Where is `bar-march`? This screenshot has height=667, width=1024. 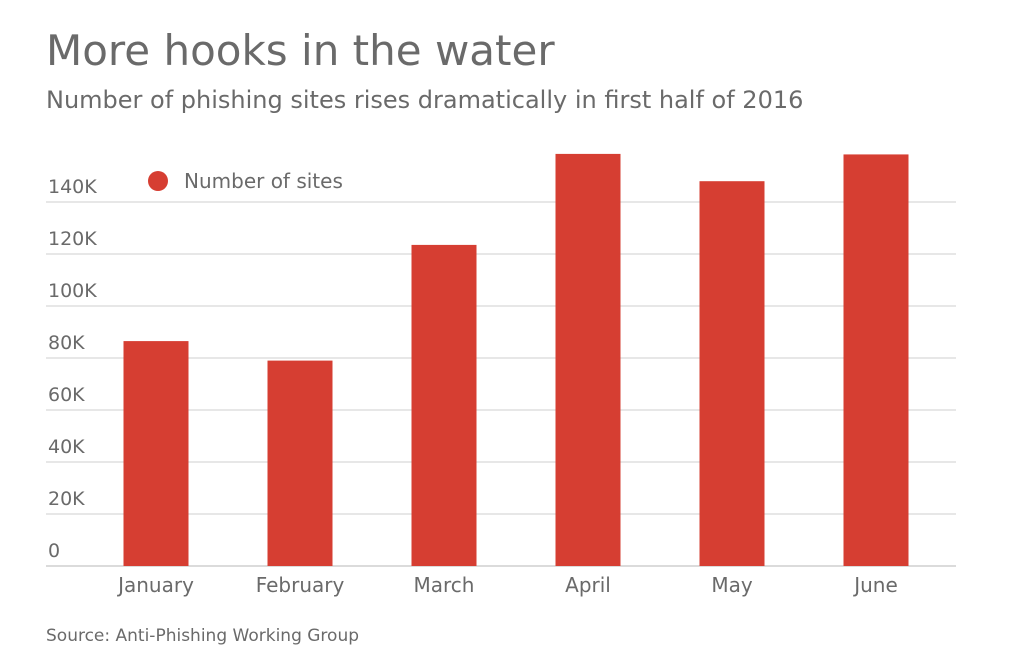
bar-march is located at coordinates (444, 405).